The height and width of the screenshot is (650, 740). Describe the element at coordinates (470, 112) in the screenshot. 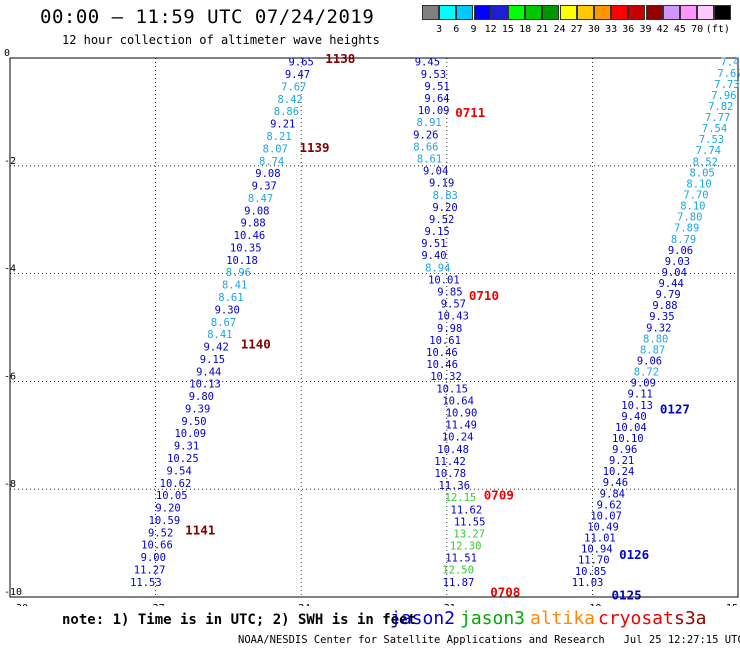

I see `pass-time-label: 0711` at that location.